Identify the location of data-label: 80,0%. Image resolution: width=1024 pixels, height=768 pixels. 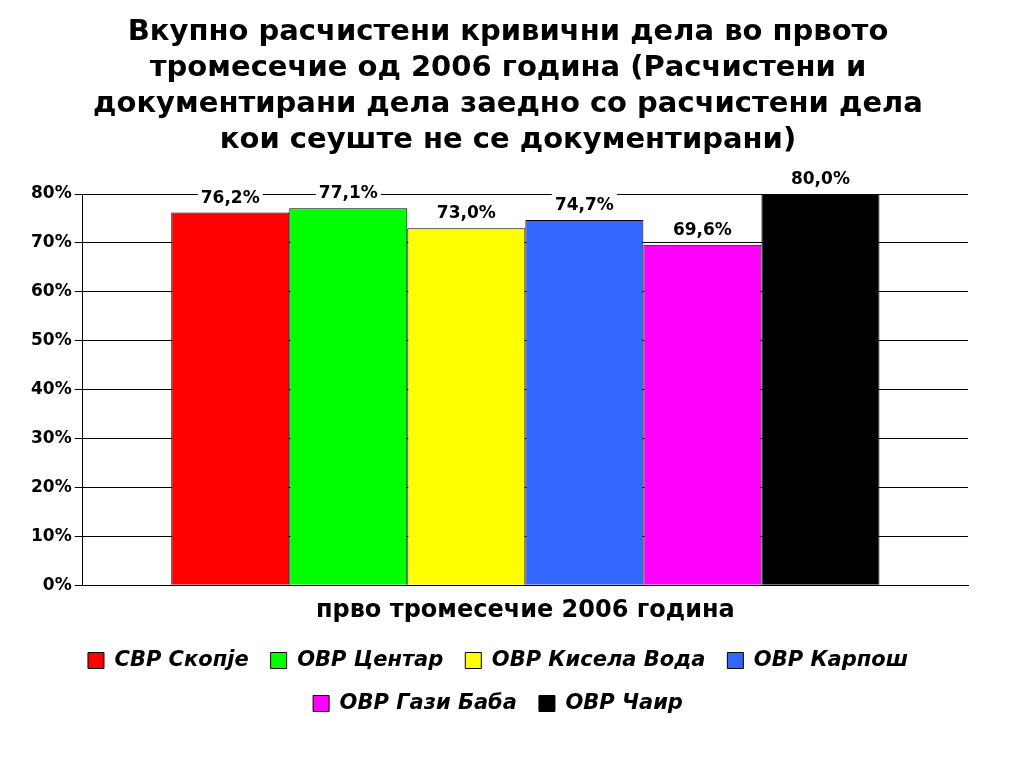
(820, 177).